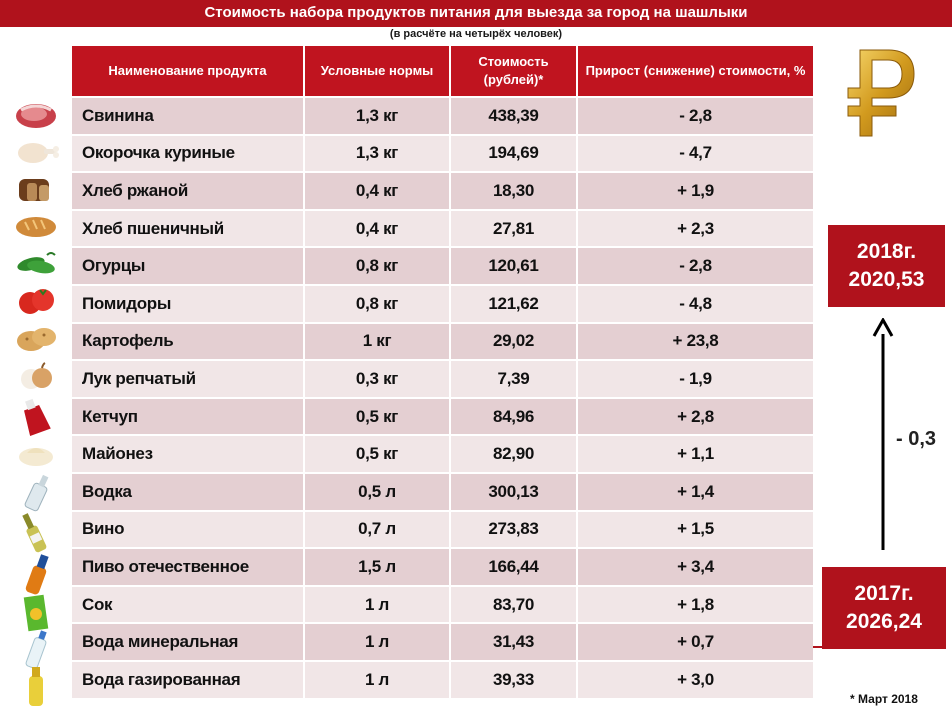 This screenshot has width=952, height=716. What do you see at coordinates (188, 71) in the screenshot?
I see `header-name: Наименование продукта` at bounding box center [188, 71].